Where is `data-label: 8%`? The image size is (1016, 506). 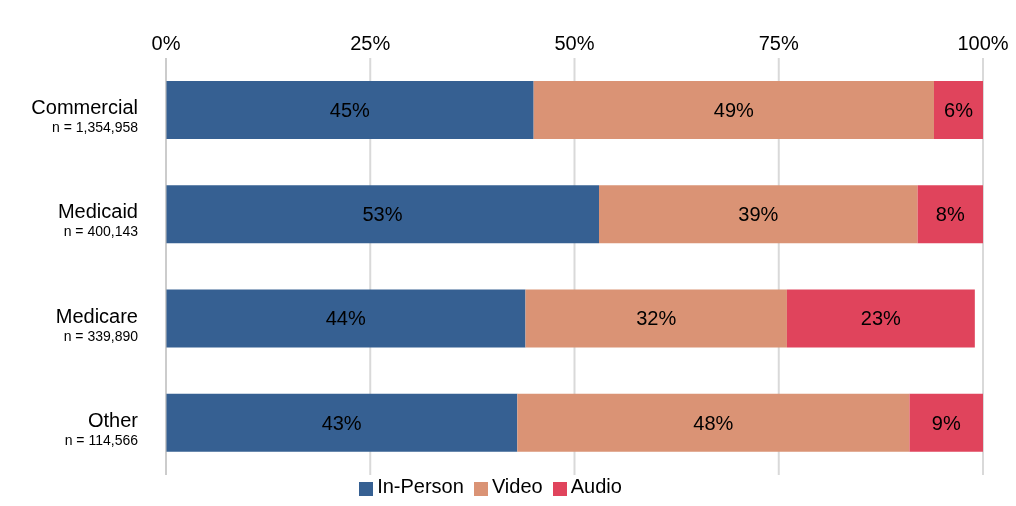 data-label: 8% is located at coordinates (950, 214).